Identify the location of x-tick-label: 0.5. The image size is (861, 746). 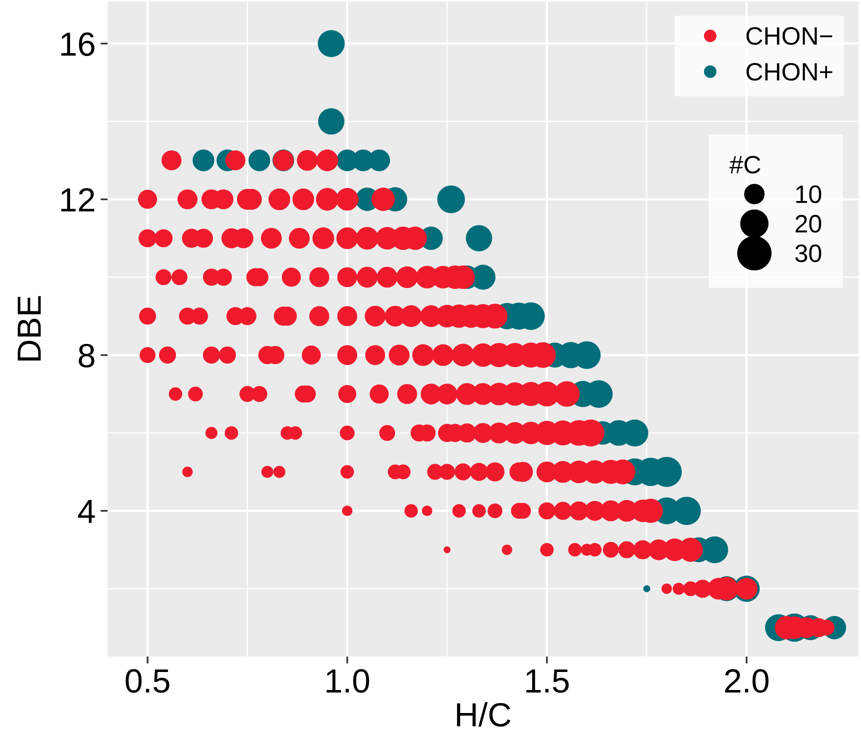
(148, 681).